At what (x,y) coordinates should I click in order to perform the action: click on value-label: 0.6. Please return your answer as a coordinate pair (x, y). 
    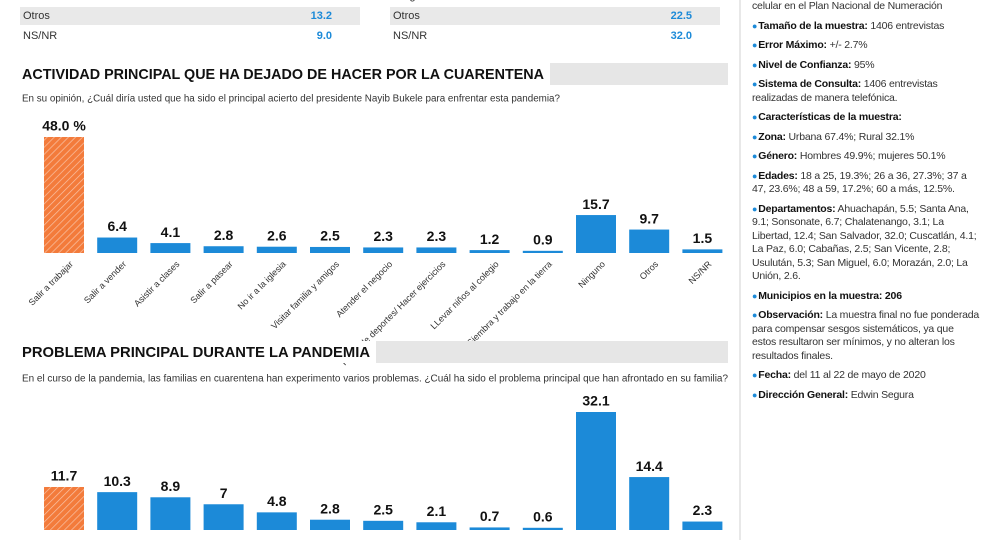
    Looking at the image, I should click on (543, 516).